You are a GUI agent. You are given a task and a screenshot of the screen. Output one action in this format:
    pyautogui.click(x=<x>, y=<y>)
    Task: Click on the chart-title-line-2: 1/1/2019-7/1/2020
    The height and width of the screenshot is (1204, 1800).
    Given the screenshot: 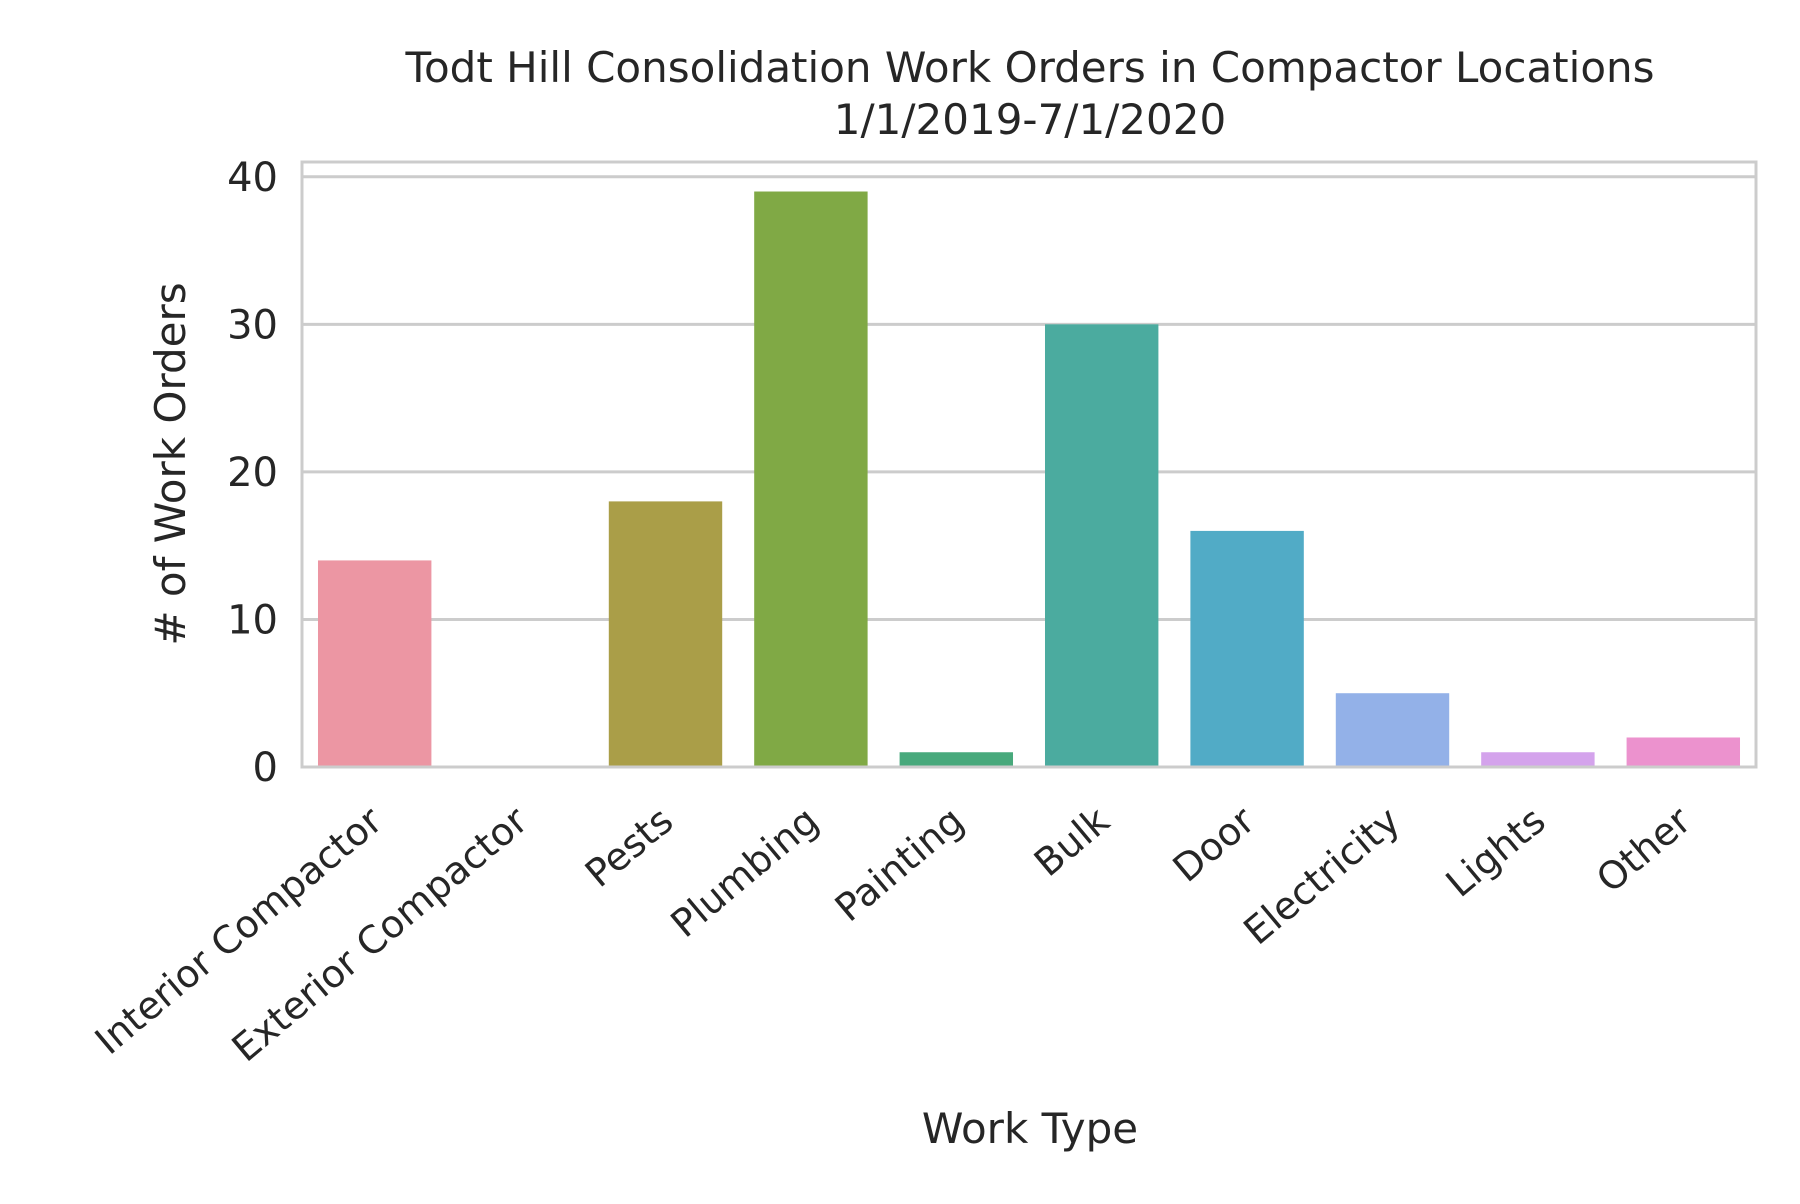 What is the action you would take?
    pyautogui.click(x=1030, y=119)
    